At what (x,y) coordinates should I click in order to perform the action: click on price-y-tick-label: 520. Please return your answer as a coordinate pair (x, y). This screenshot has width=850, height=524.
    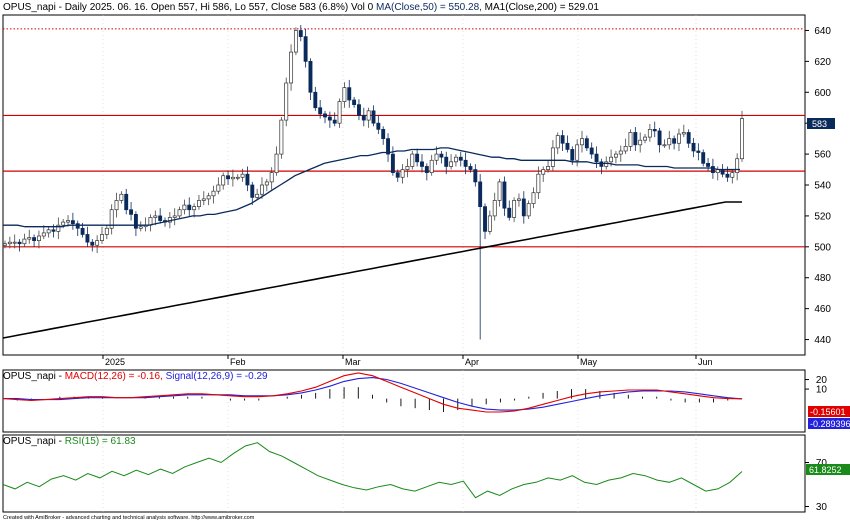
    Looking at the image, I should click on (822, 216).